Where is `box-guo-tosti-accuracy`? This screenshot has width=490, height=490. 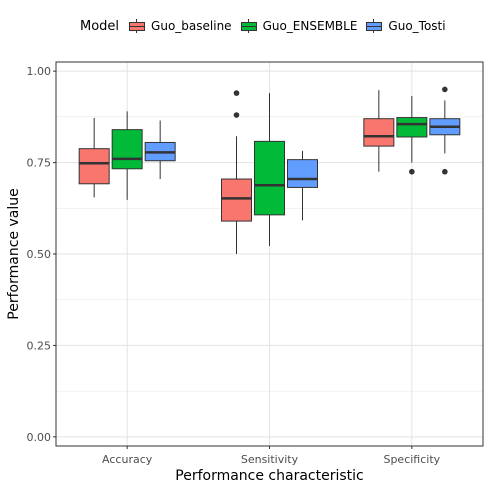 box-guo-tosti-accuracy is located at coordinates (160, 150).